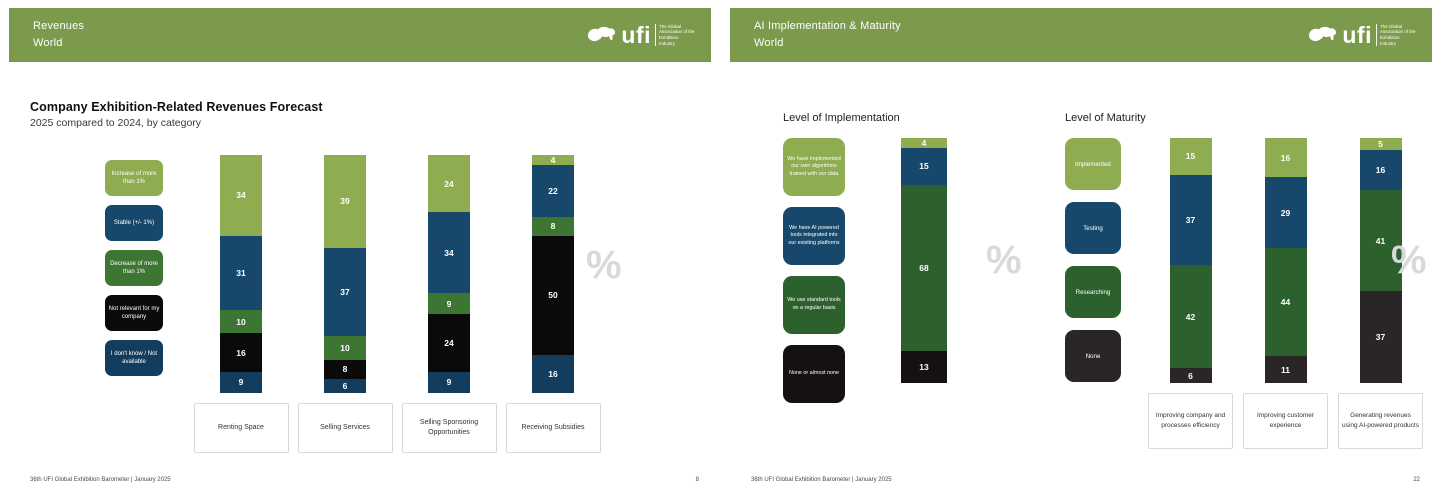 Image resolution: width=1438 pixels, height=503 pixels. I want to click on category-label: Selling Services, so click(345, 428).